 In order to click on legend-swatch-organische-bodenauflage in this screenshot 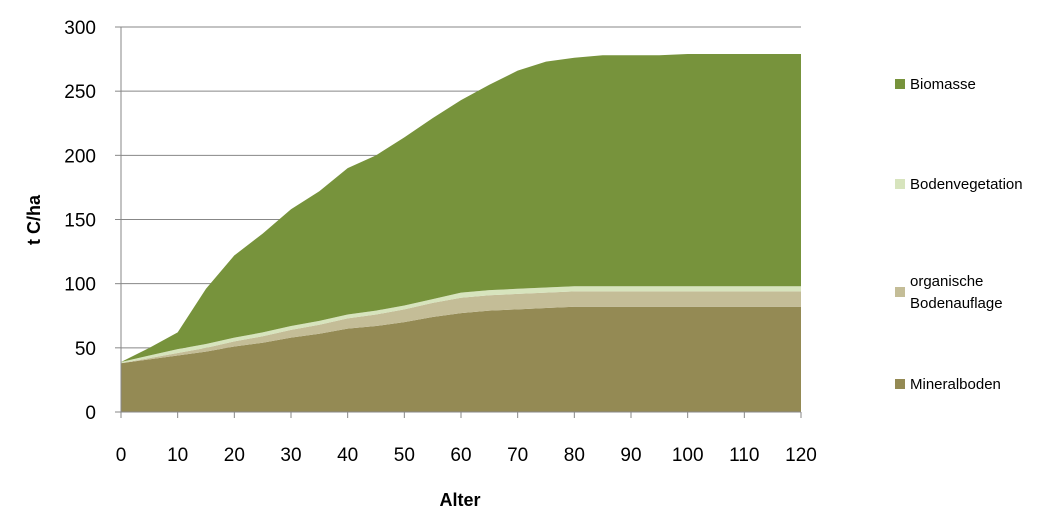, I will do `click(900, 292)`.